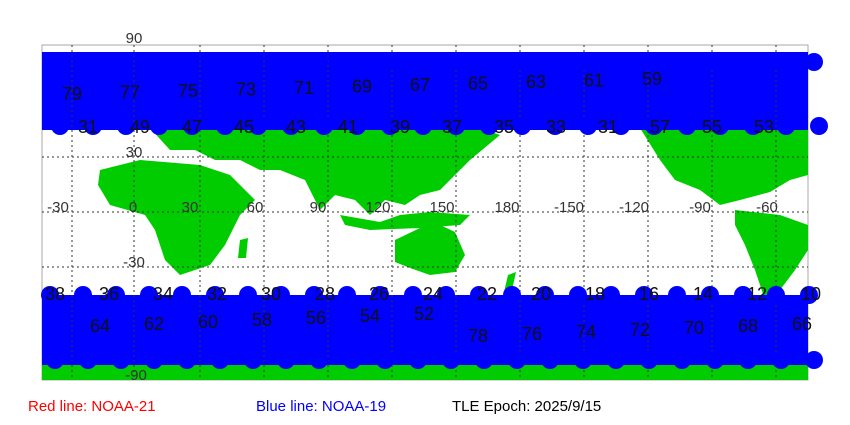 This screenshot has height=425, width=850. What do you see at coordinates (100, 326) in the screenshot?
I see `orbit-number-label: 64` at bounding box center [100, 326].